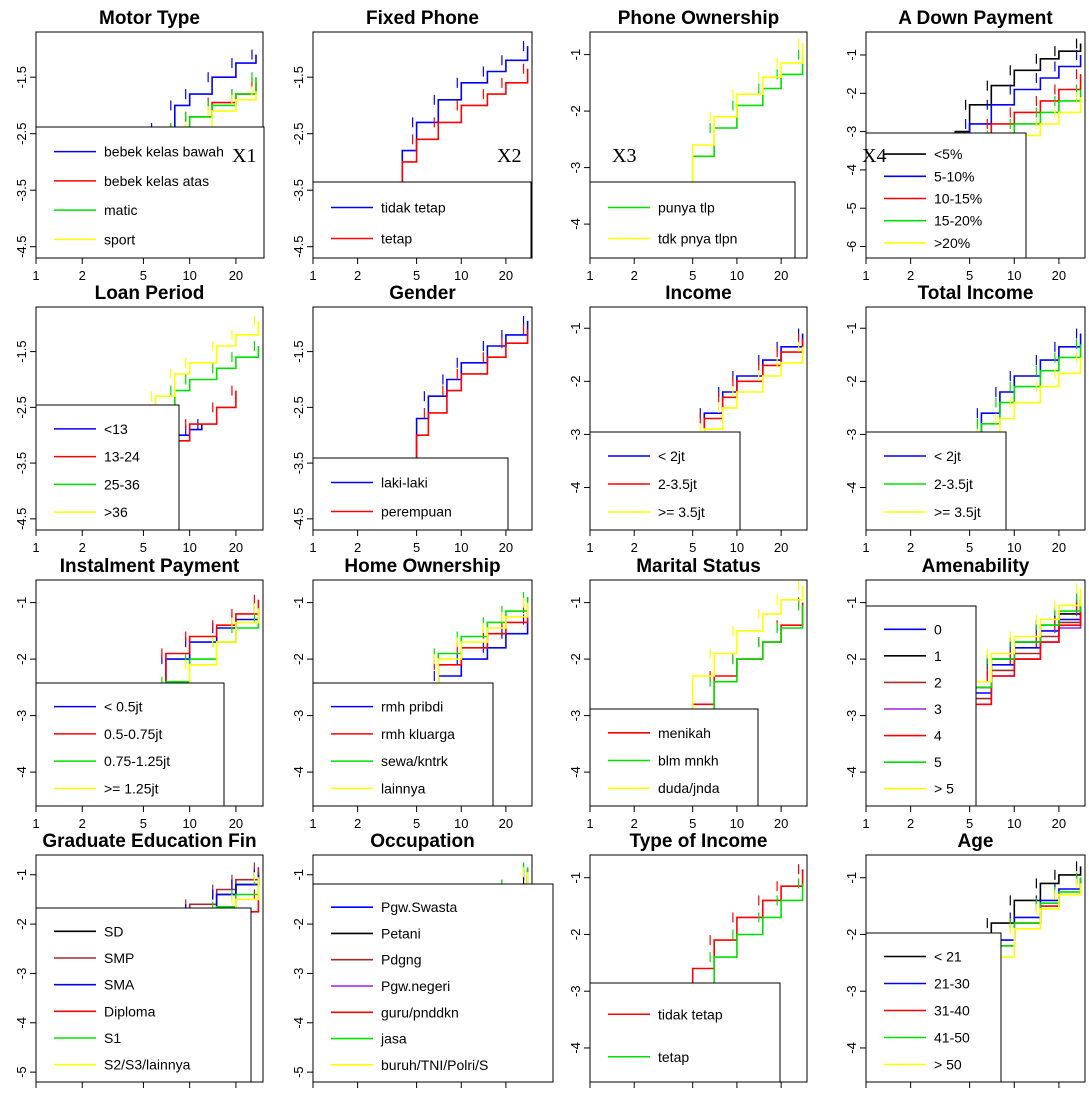 This screenshot has width=1089, height=1096. I want to click on panel-title: Total Income, so click(976, 293).